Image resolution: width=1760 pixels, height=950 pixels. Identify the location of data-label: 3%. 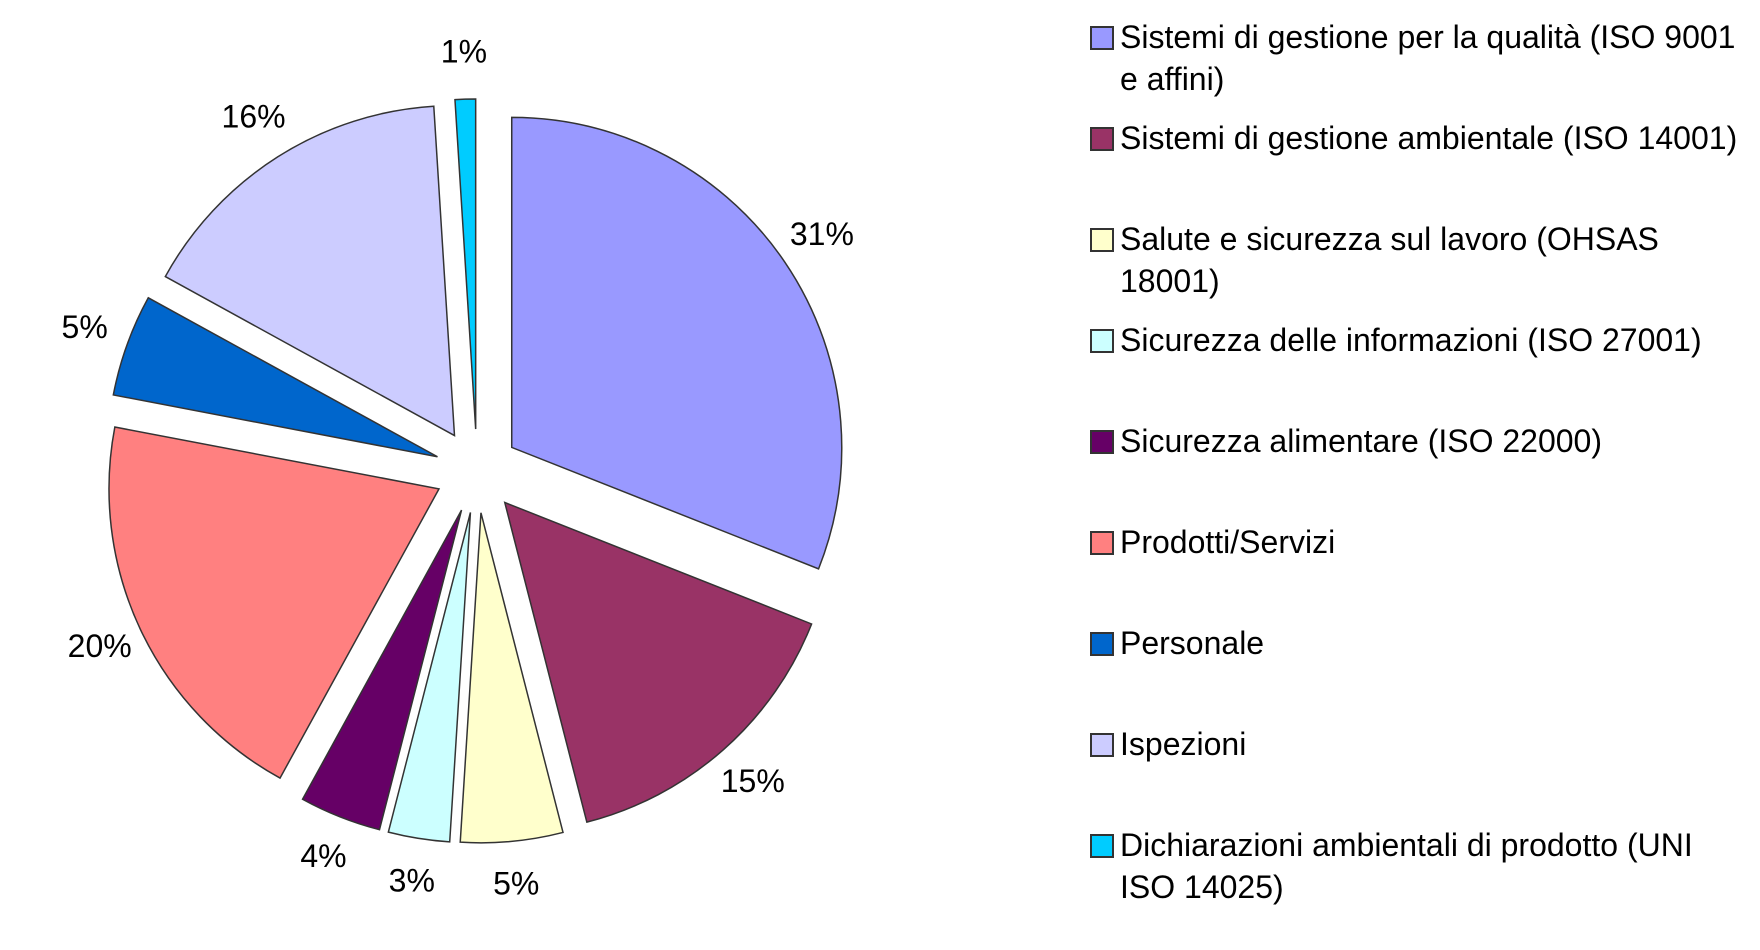
(412, 880).